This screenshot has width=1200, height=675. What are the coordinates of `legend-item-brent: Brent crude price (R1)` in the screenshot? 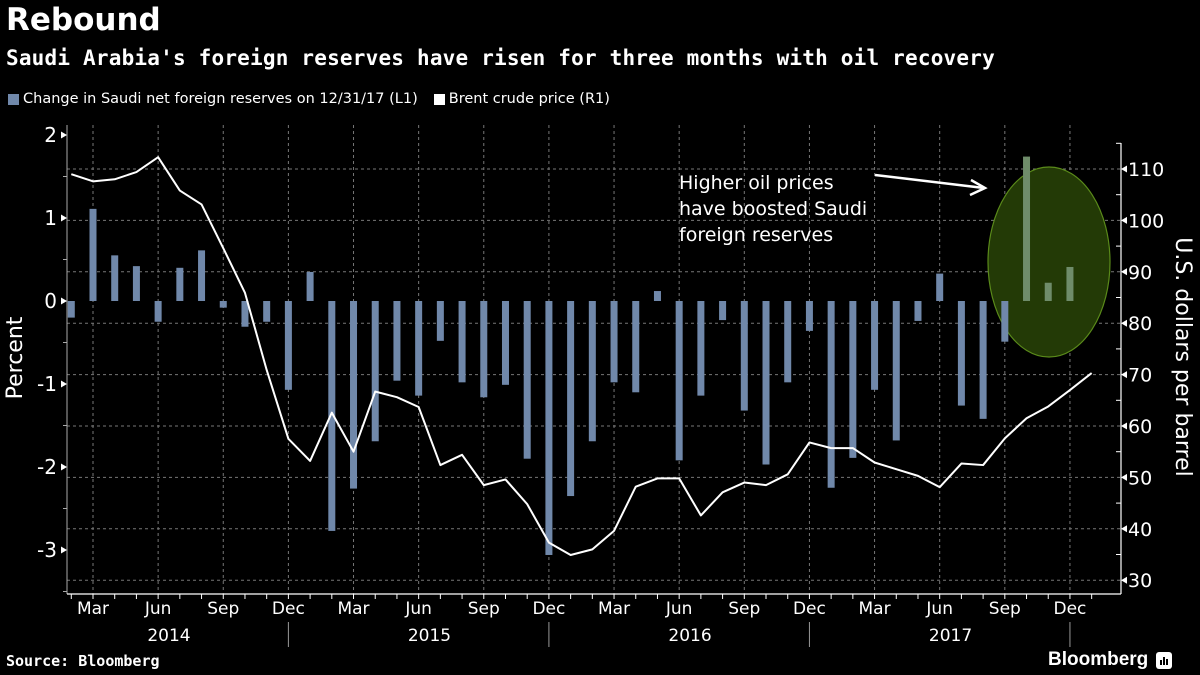 It's located at (521, 99).